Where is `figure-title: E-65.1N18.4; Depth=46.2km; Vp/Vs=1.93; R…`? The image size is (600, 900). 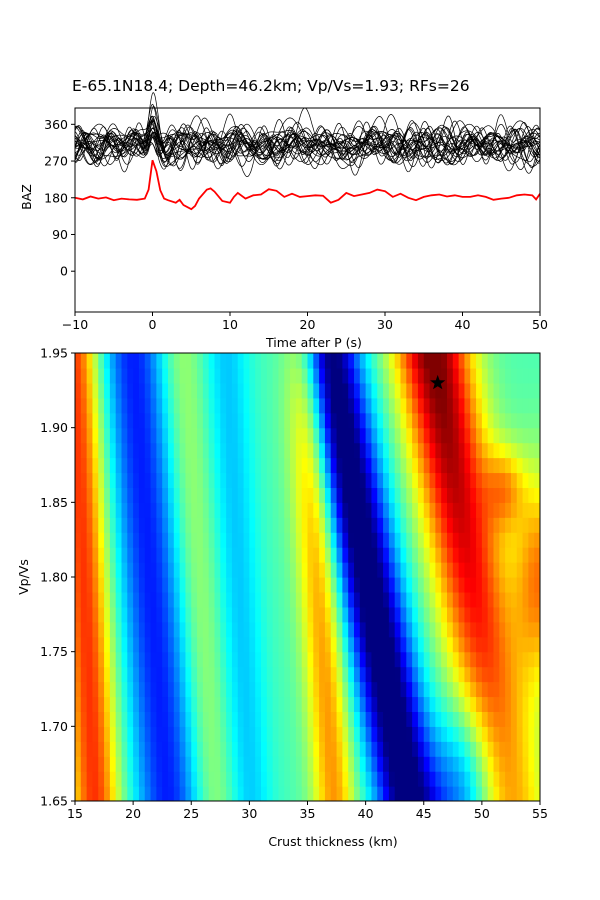
figure-title: E-65.1N18.4; Depth=46.2km; Vp/Vs=1.93; R… is located at coordinates (271, 86).